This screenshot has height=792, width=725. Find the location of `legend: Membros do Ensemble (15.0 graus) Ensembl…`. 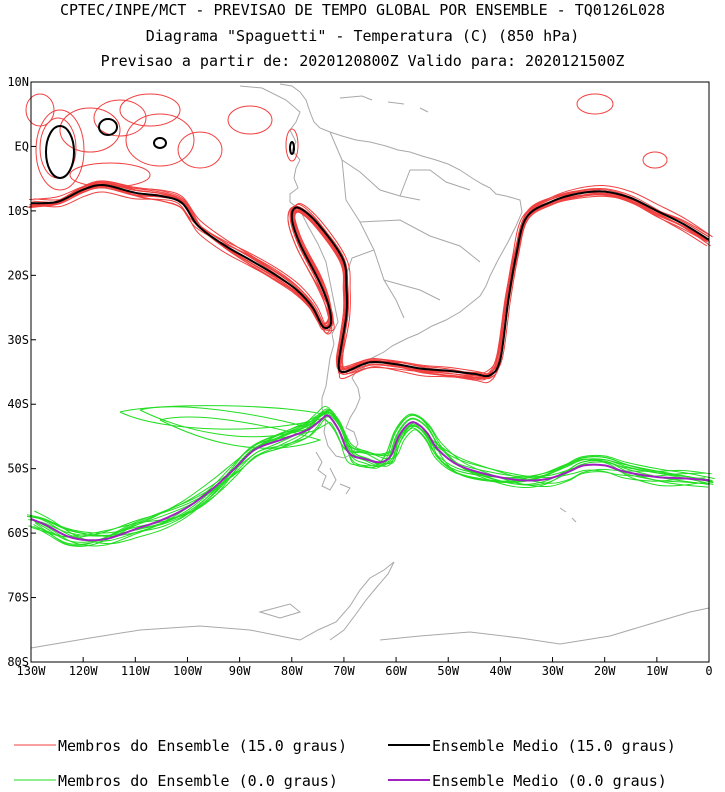

legend: Membros do Ensemble (15.0 graus) Ensembl… is located at coordinates (345, 763).